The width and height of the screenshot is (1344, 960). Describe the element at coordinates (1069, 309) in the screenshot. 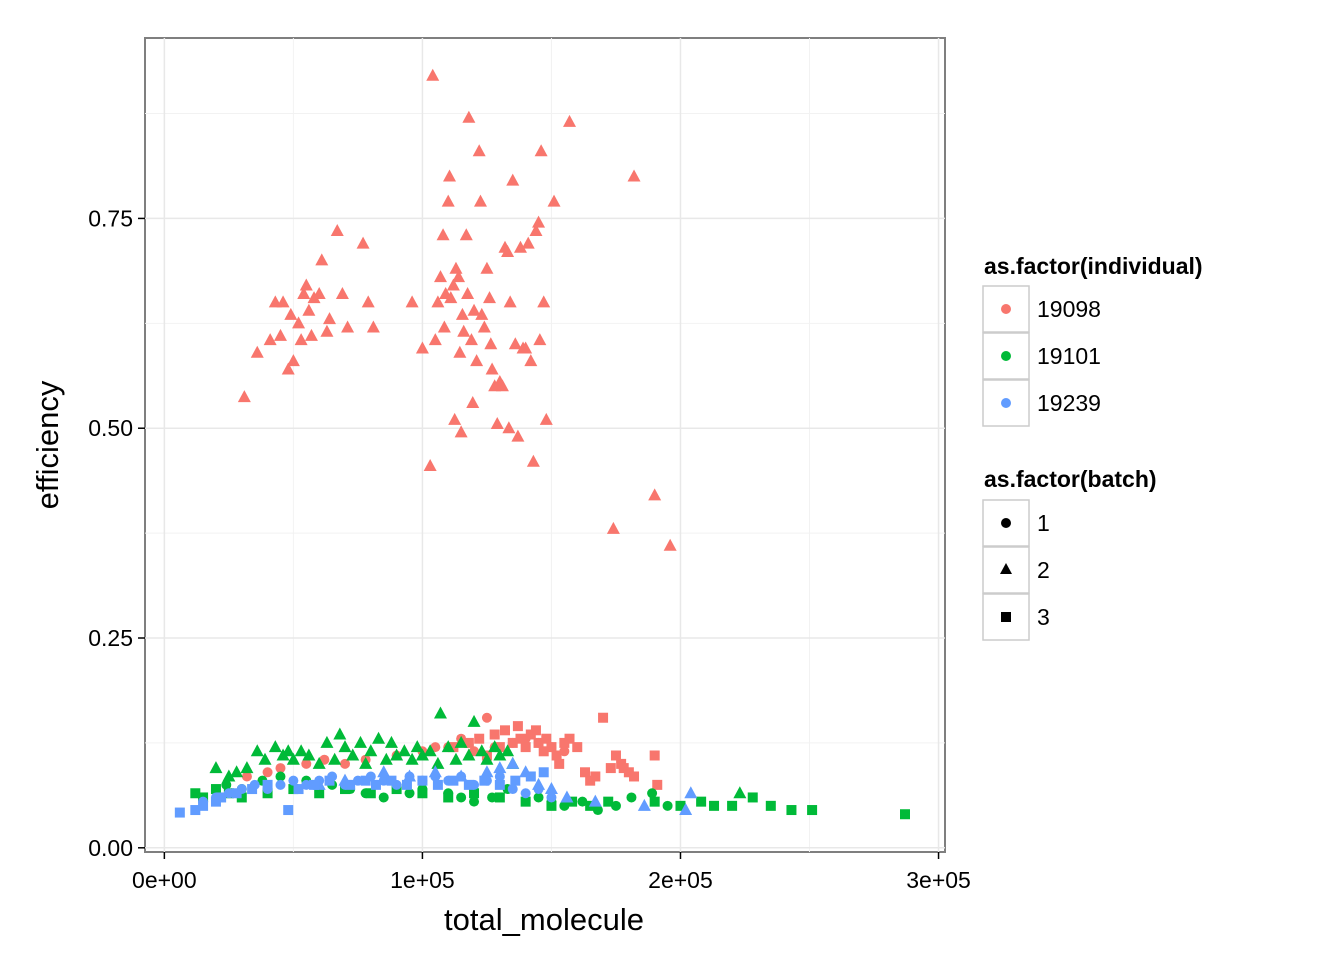

I see `legend-label-19098: 19098` at that location.